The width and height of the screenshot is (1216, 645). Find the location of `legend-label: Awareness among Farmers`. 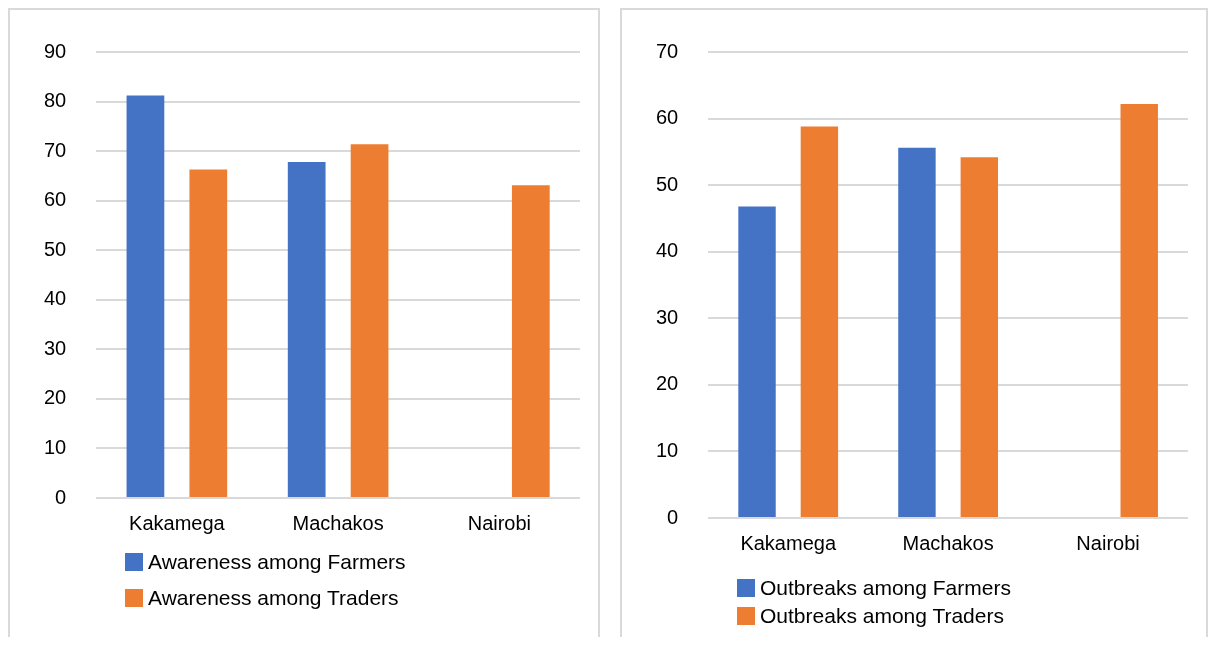

legend-label: Awareness among Farmers is located at coordinates (277, 562).